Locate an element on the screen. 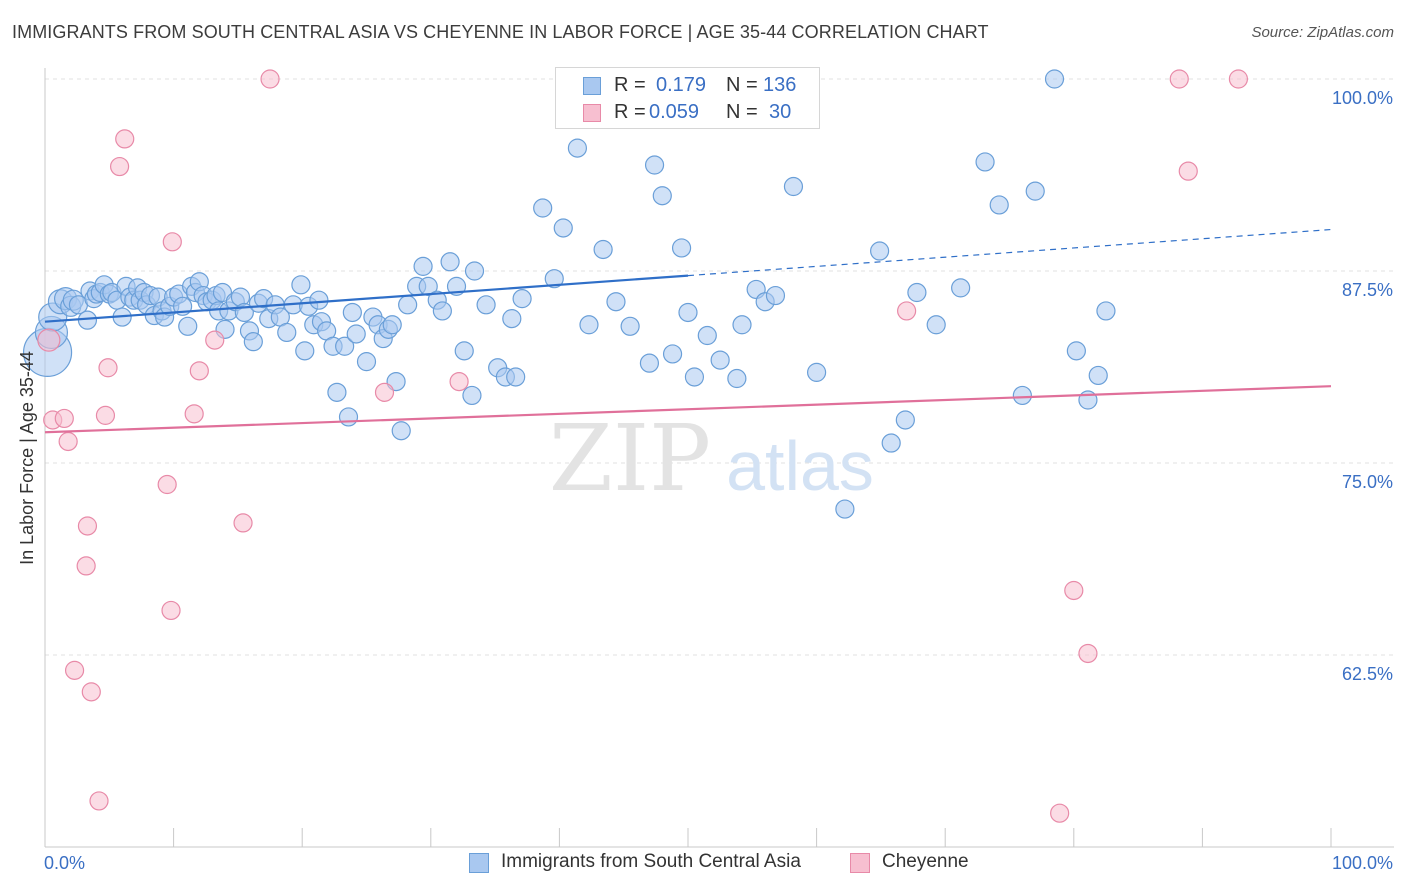 The image size is (1406, 892). bottom-legend-label: Immigrants from South Central Asia is located at coordinates (651, 861).